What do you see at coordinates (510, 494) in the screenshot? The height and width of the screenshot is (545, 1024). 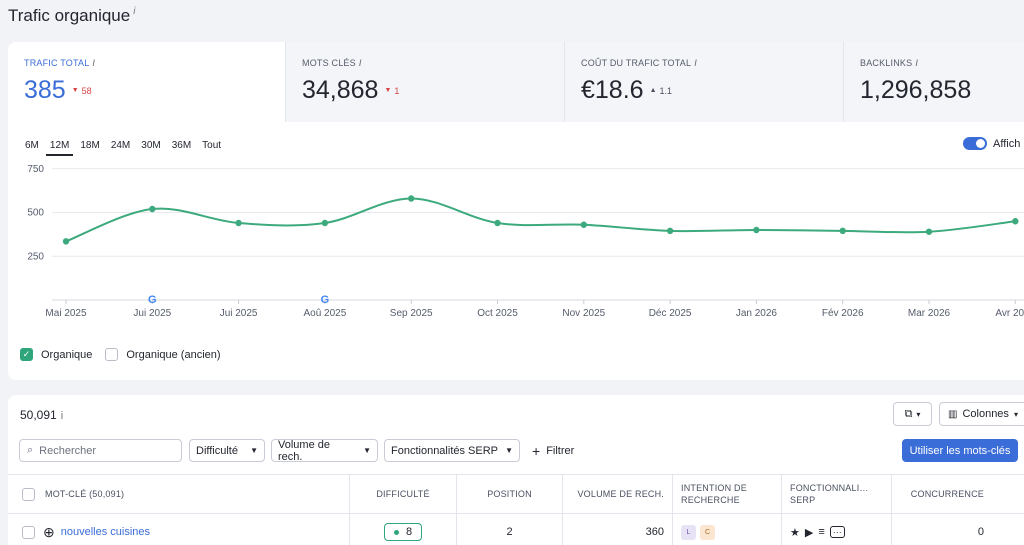 I see `header-position: Position` at bounding box center [510, 494].